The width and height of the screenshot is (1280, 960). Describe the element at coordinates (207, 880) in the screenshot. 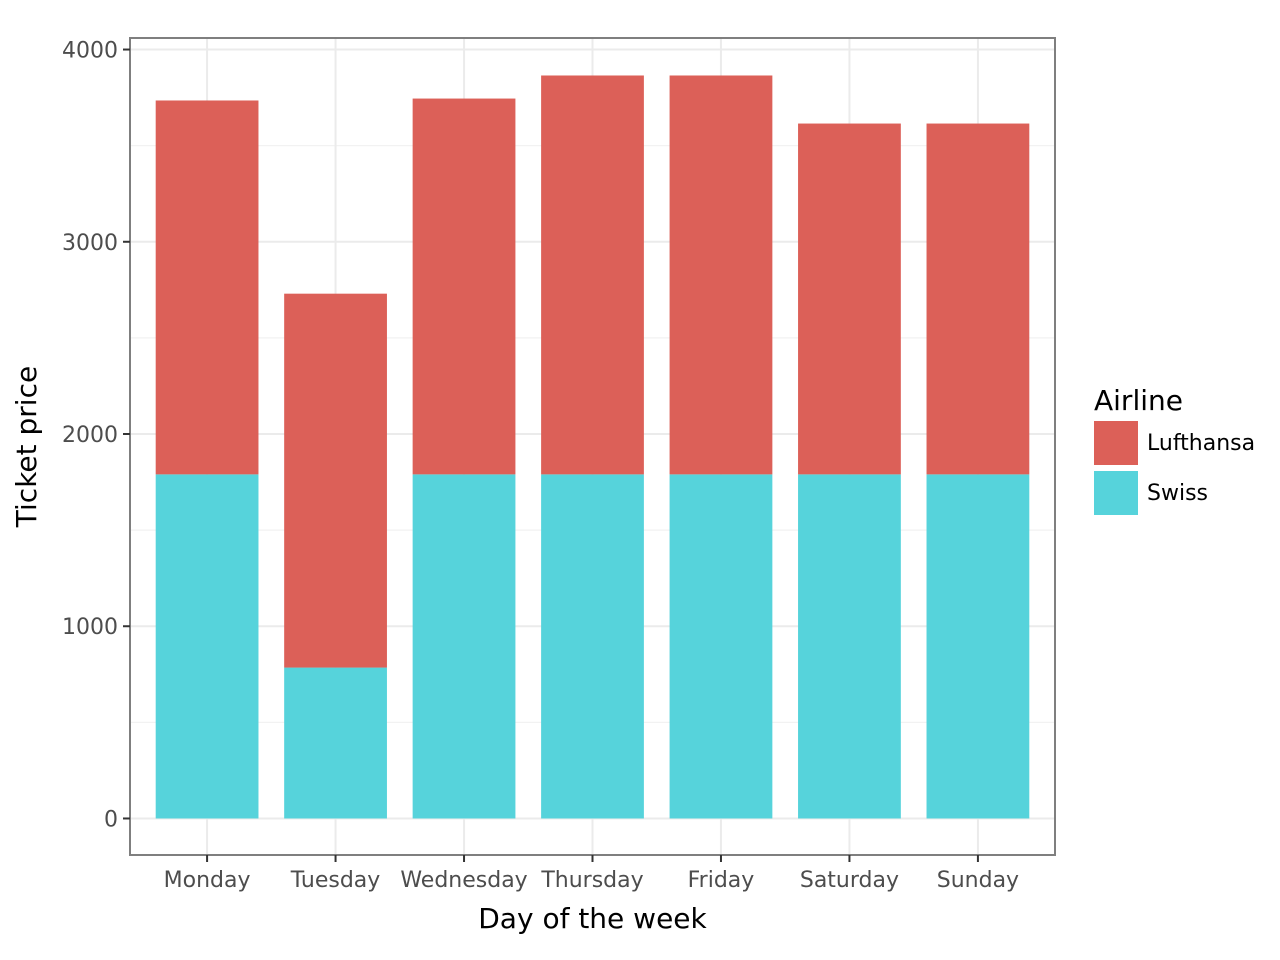

I see `x-tick-label: Monday` at that location.